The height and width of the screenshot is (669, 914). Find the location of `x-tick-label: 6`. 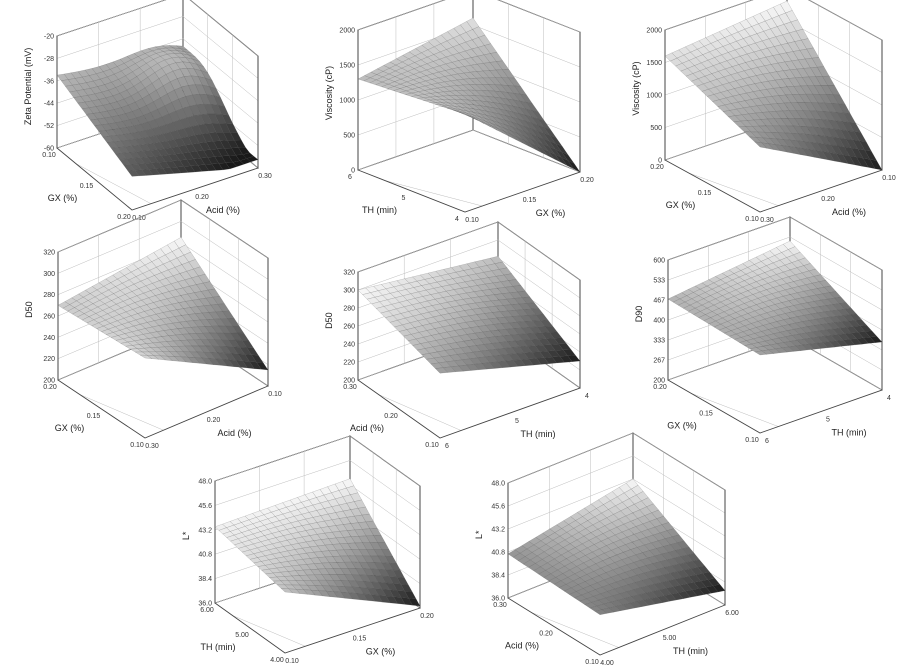

x-tick-label: 6 is located at coordinates (350, 177).